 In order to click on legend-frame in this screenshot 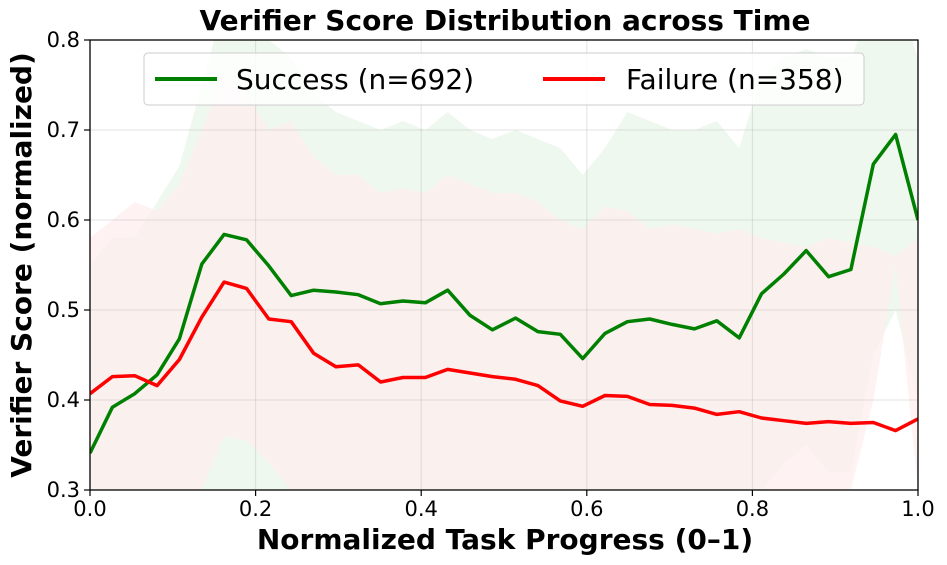, I will do `click(504, 79)`.